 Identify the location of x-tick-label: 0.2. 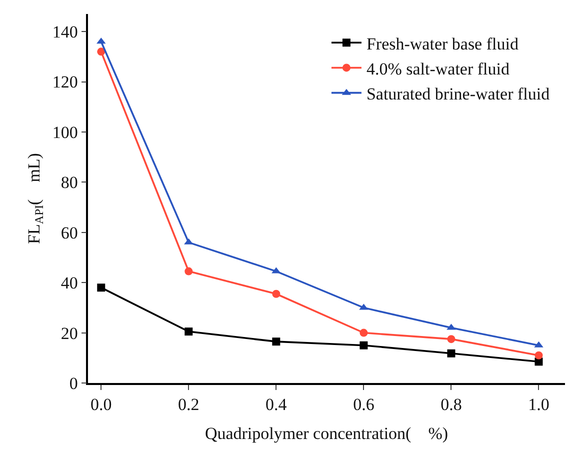
(189, 404).